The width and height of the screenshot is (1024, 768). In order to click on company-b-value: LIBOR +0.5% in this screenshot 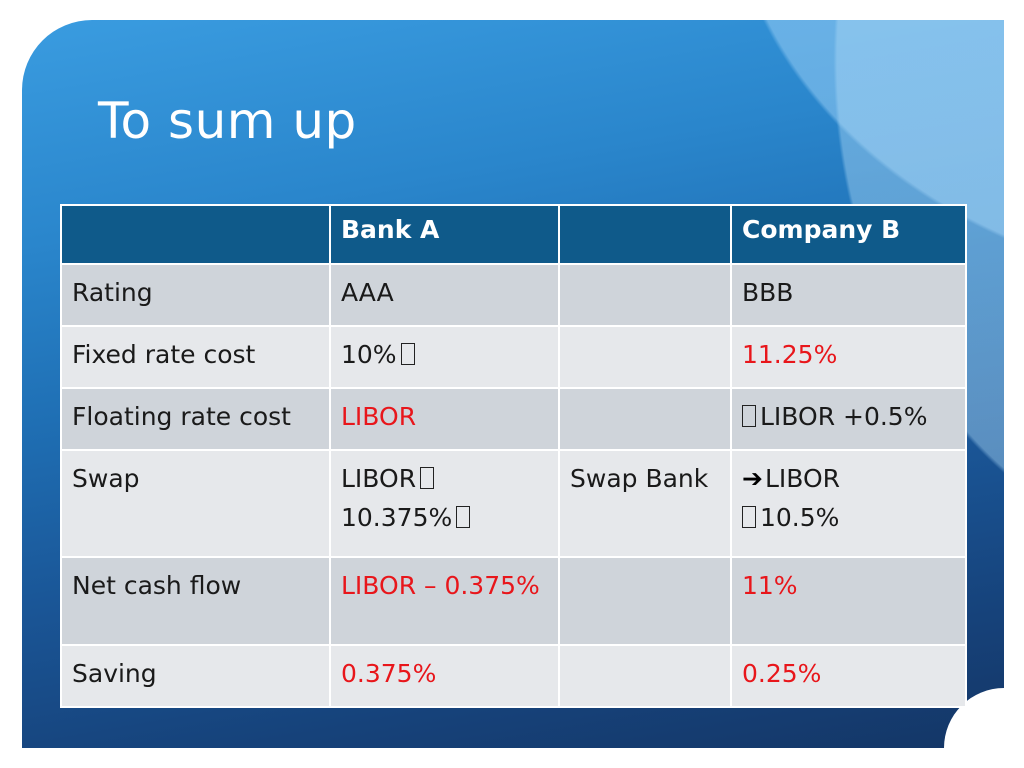, I will do `click(844, 416)`.